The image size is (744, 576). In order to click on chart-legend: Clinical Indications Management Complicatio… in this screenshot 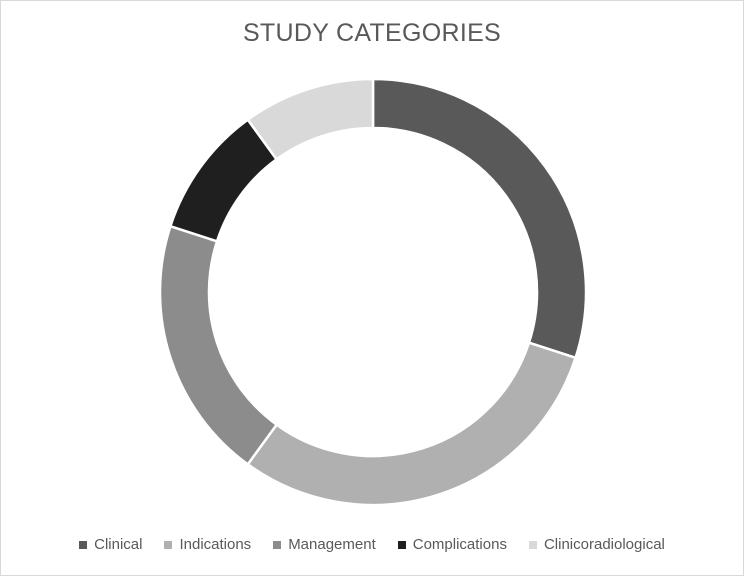, I will do `click(372, 544)`.